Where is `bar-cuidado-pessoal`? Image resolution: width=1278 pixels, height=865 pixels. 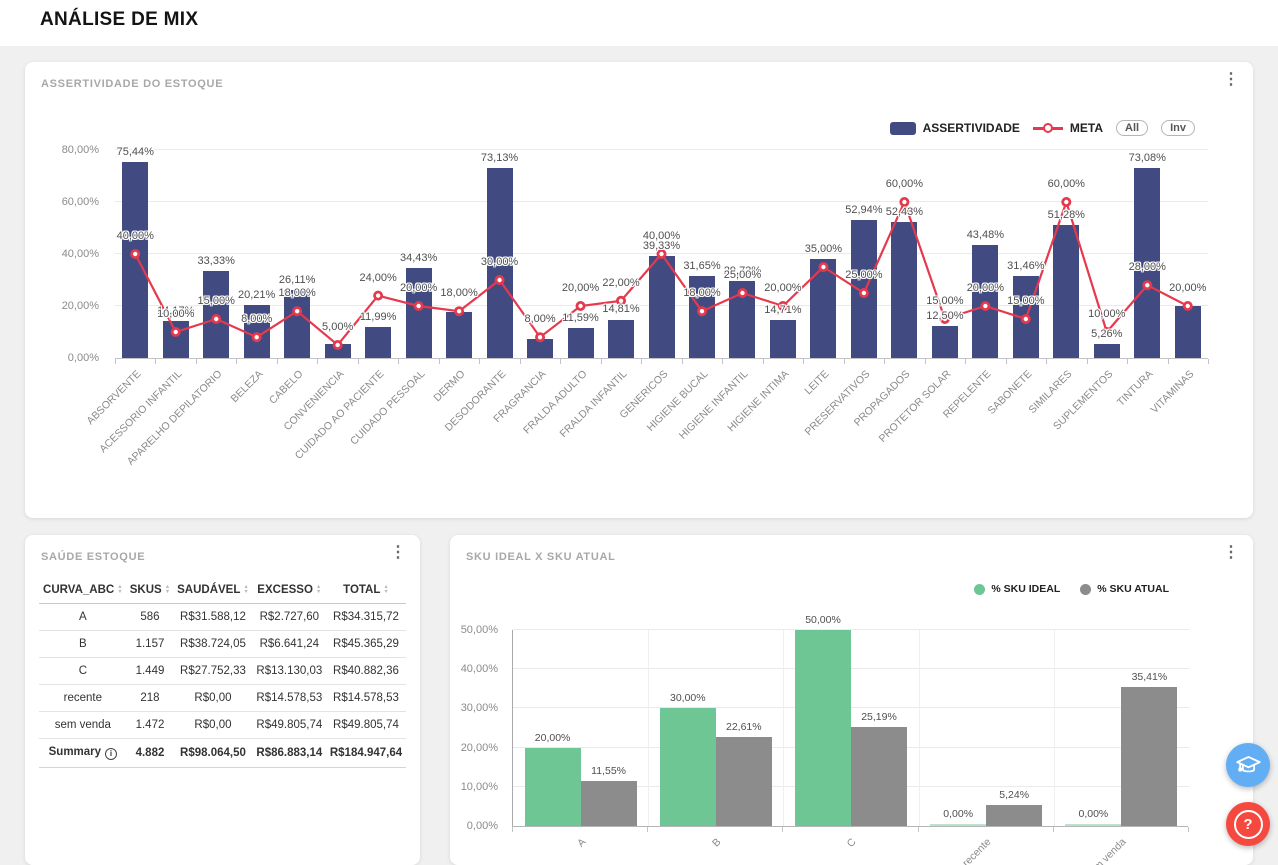 bar-cuidado-pessoal is located at coordinates (418, 313).